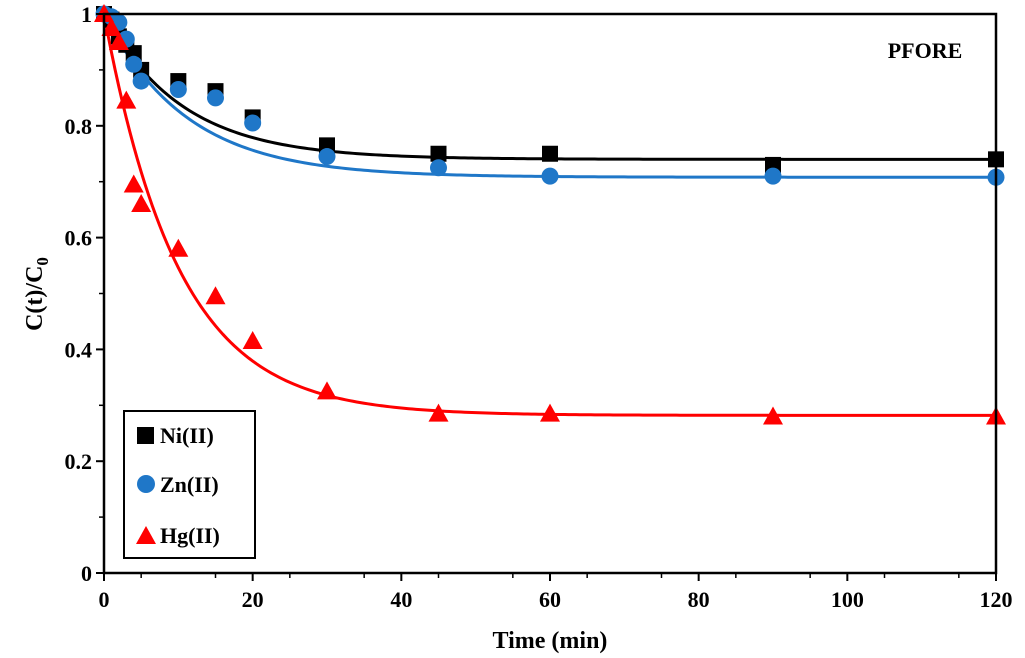  I want to click on x-tick-label: 40, so click(401, 599).